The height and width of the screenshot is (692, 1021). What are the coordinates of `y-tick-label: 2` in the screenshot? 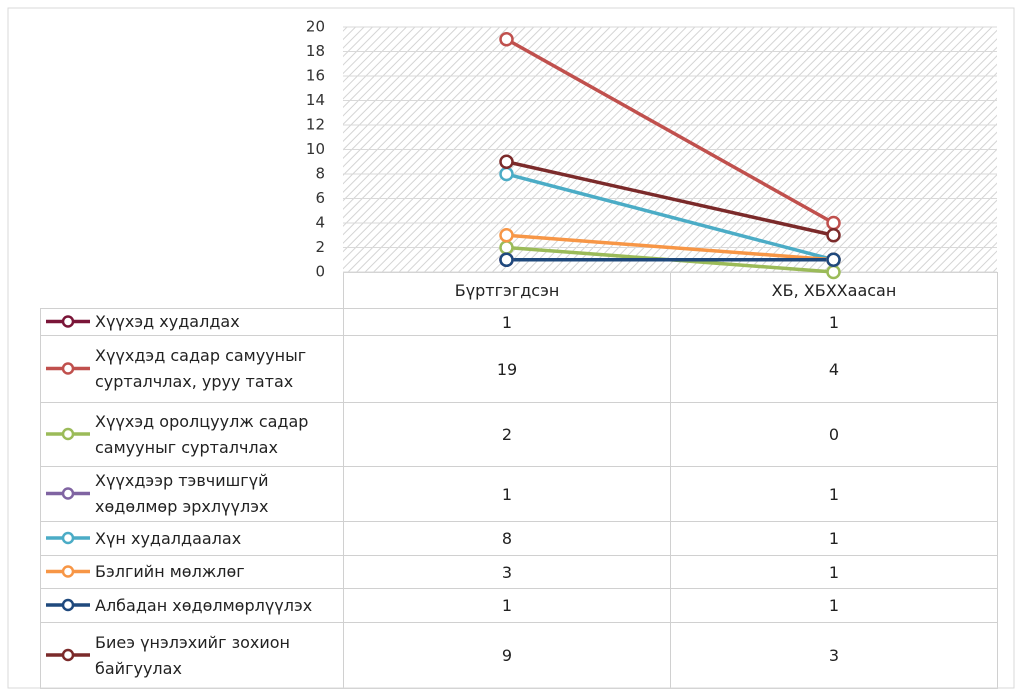 It's located at (320, 247).